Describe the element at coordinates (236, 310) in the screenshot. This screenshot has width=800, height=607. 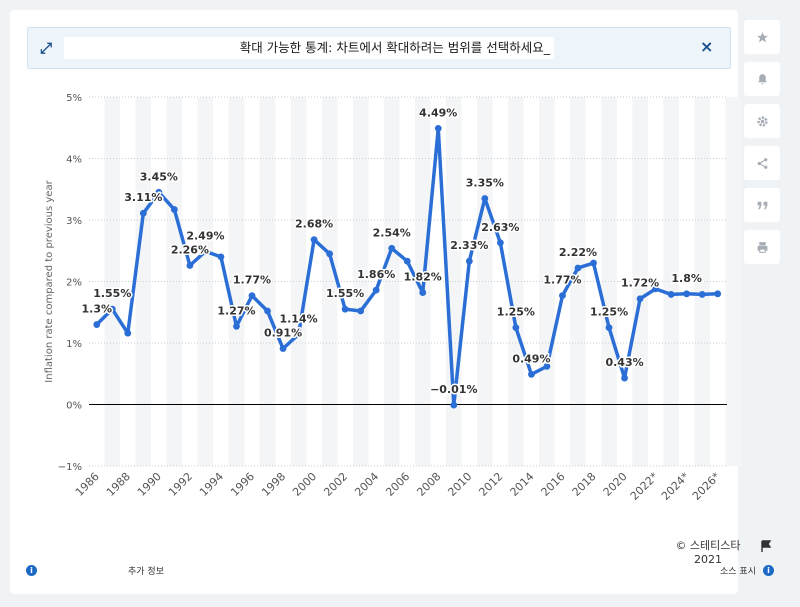
I see `data-label: 1.27%` at that location.